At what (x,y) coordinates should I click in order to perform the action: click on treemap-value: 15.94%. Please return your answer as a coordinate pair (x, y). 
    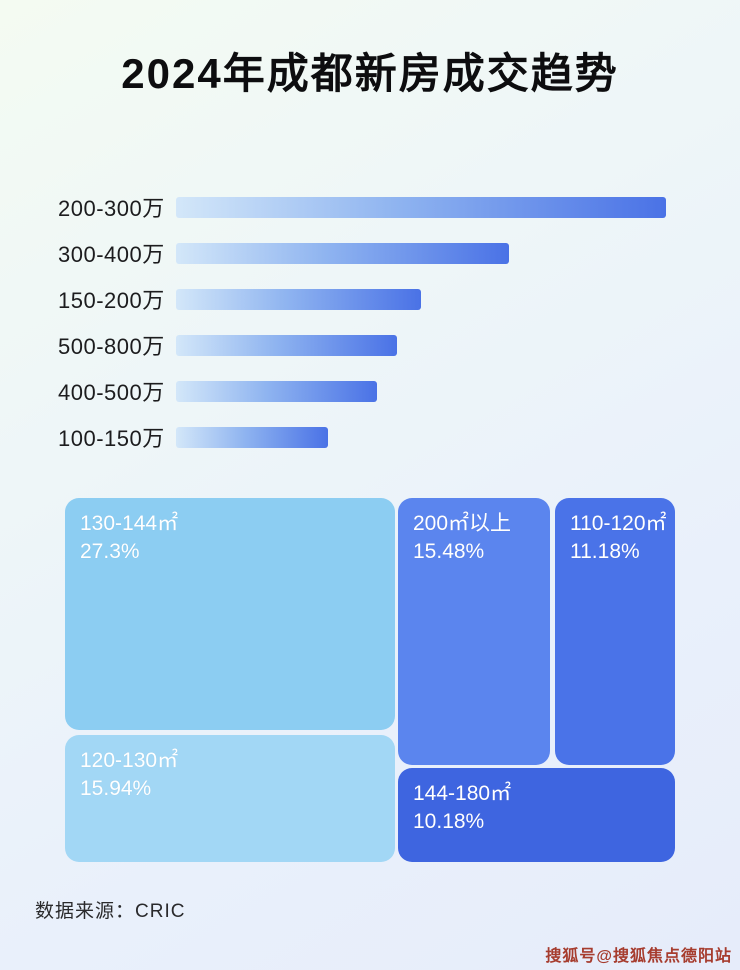
    Looking at the image, I should click on (116, 789).